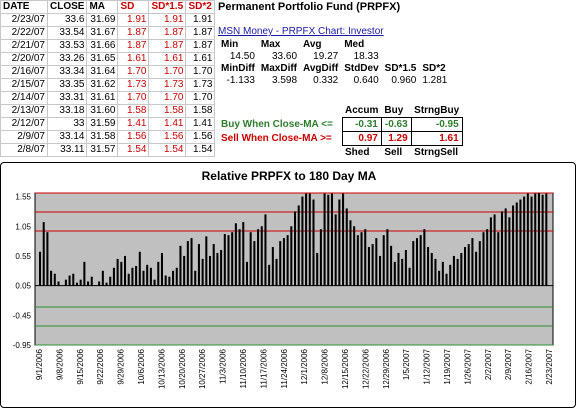  I want to click on stat-header: Max, so click(270, 44).